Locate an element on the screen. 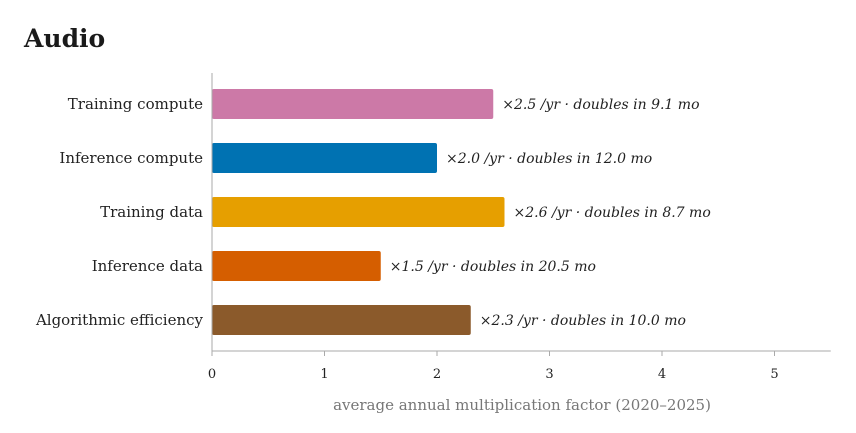 Image resolution: width=856 pixels, height=433 pixels. x-tick-label: 1 is located at coordinates (324, 374).